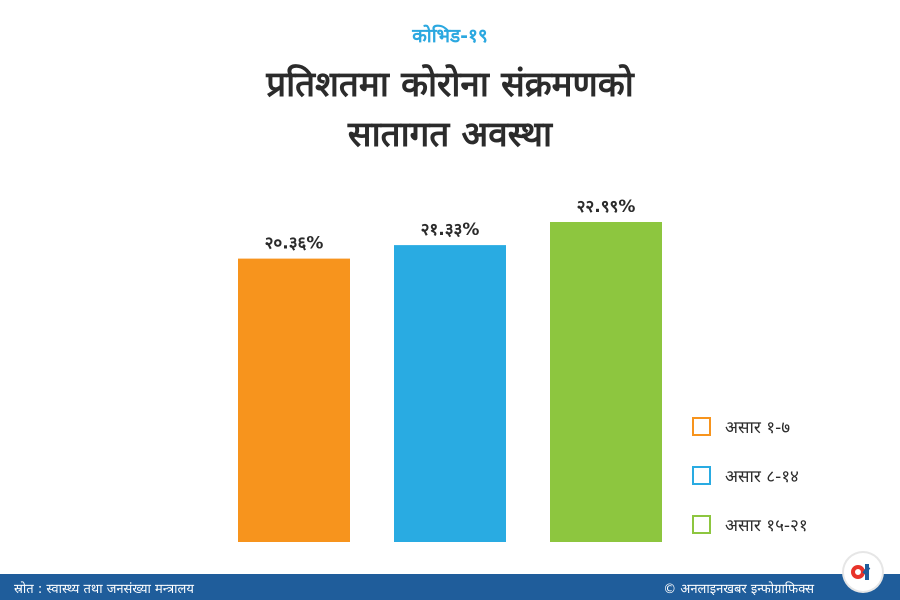 Image resolution: width=900 pixels, height=600 pixels. Describe the element at coordinates (606, 207) in the screenshot. I see `bar-value-label-3: २२.९९%` at that location.